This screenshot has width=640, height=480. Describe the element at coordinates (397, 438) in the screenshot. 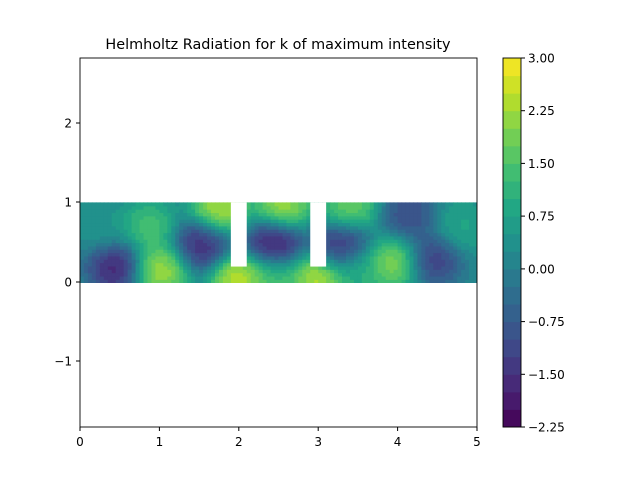

I see `x-tick: 4` at that location.